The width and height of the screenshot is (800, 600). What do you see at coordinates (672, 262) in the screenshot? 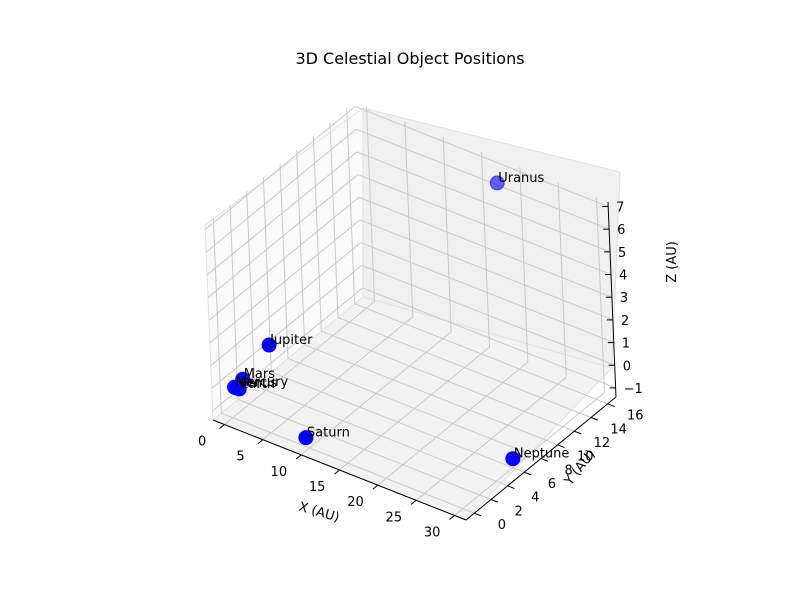
I see `z-axis-label: Z (AU)` at bounding box center [672, 262].